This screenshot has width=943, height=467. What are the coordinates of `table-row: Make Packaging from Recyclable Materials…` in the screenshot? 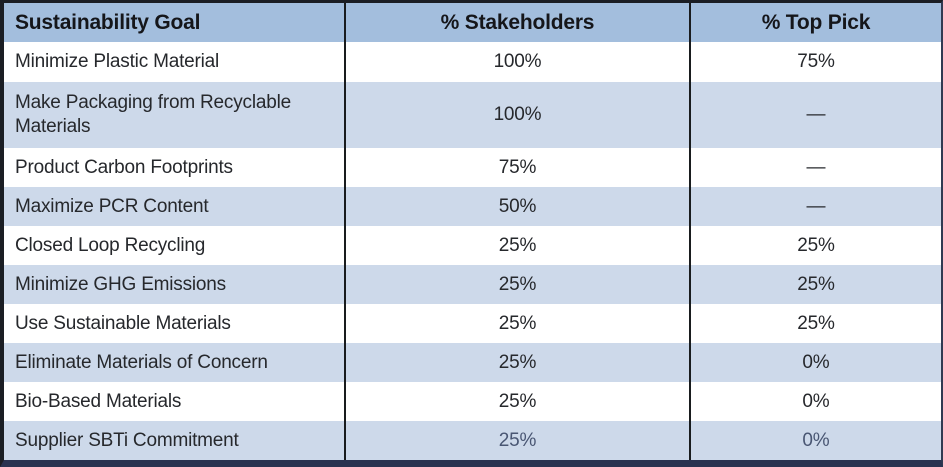 It's located at (472, 115).